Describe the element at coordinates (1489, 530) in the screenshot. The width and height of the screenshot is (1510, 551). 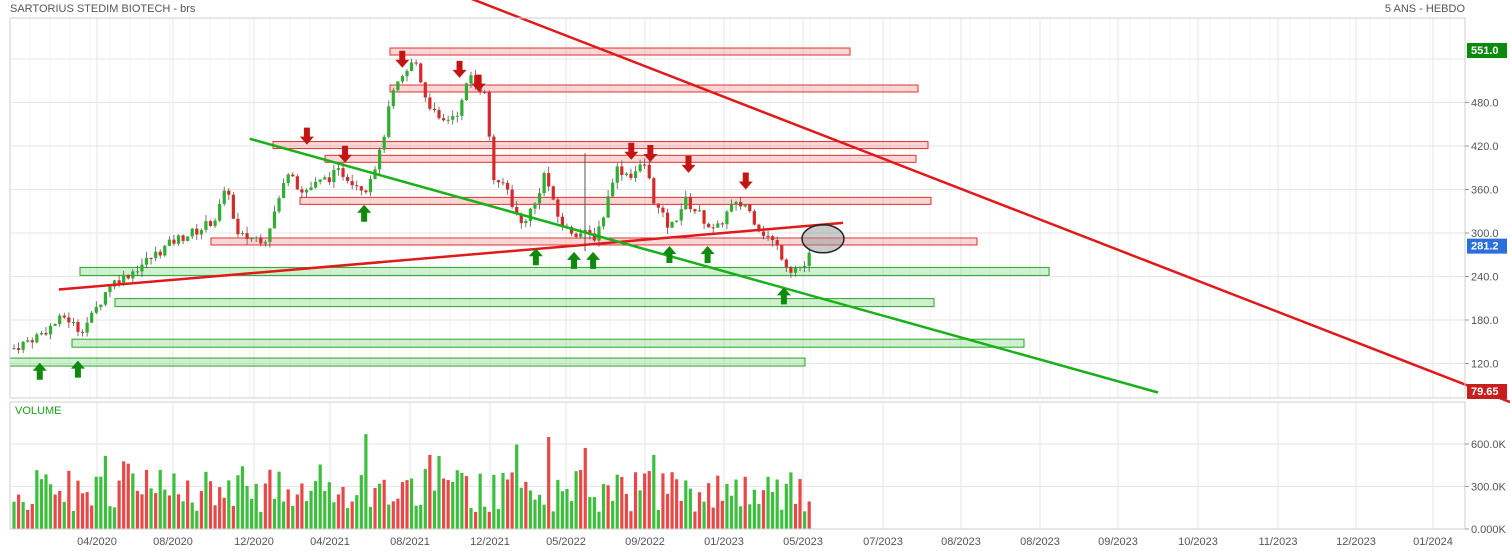
I see `volume-tick-label: 0.000K` at that location.